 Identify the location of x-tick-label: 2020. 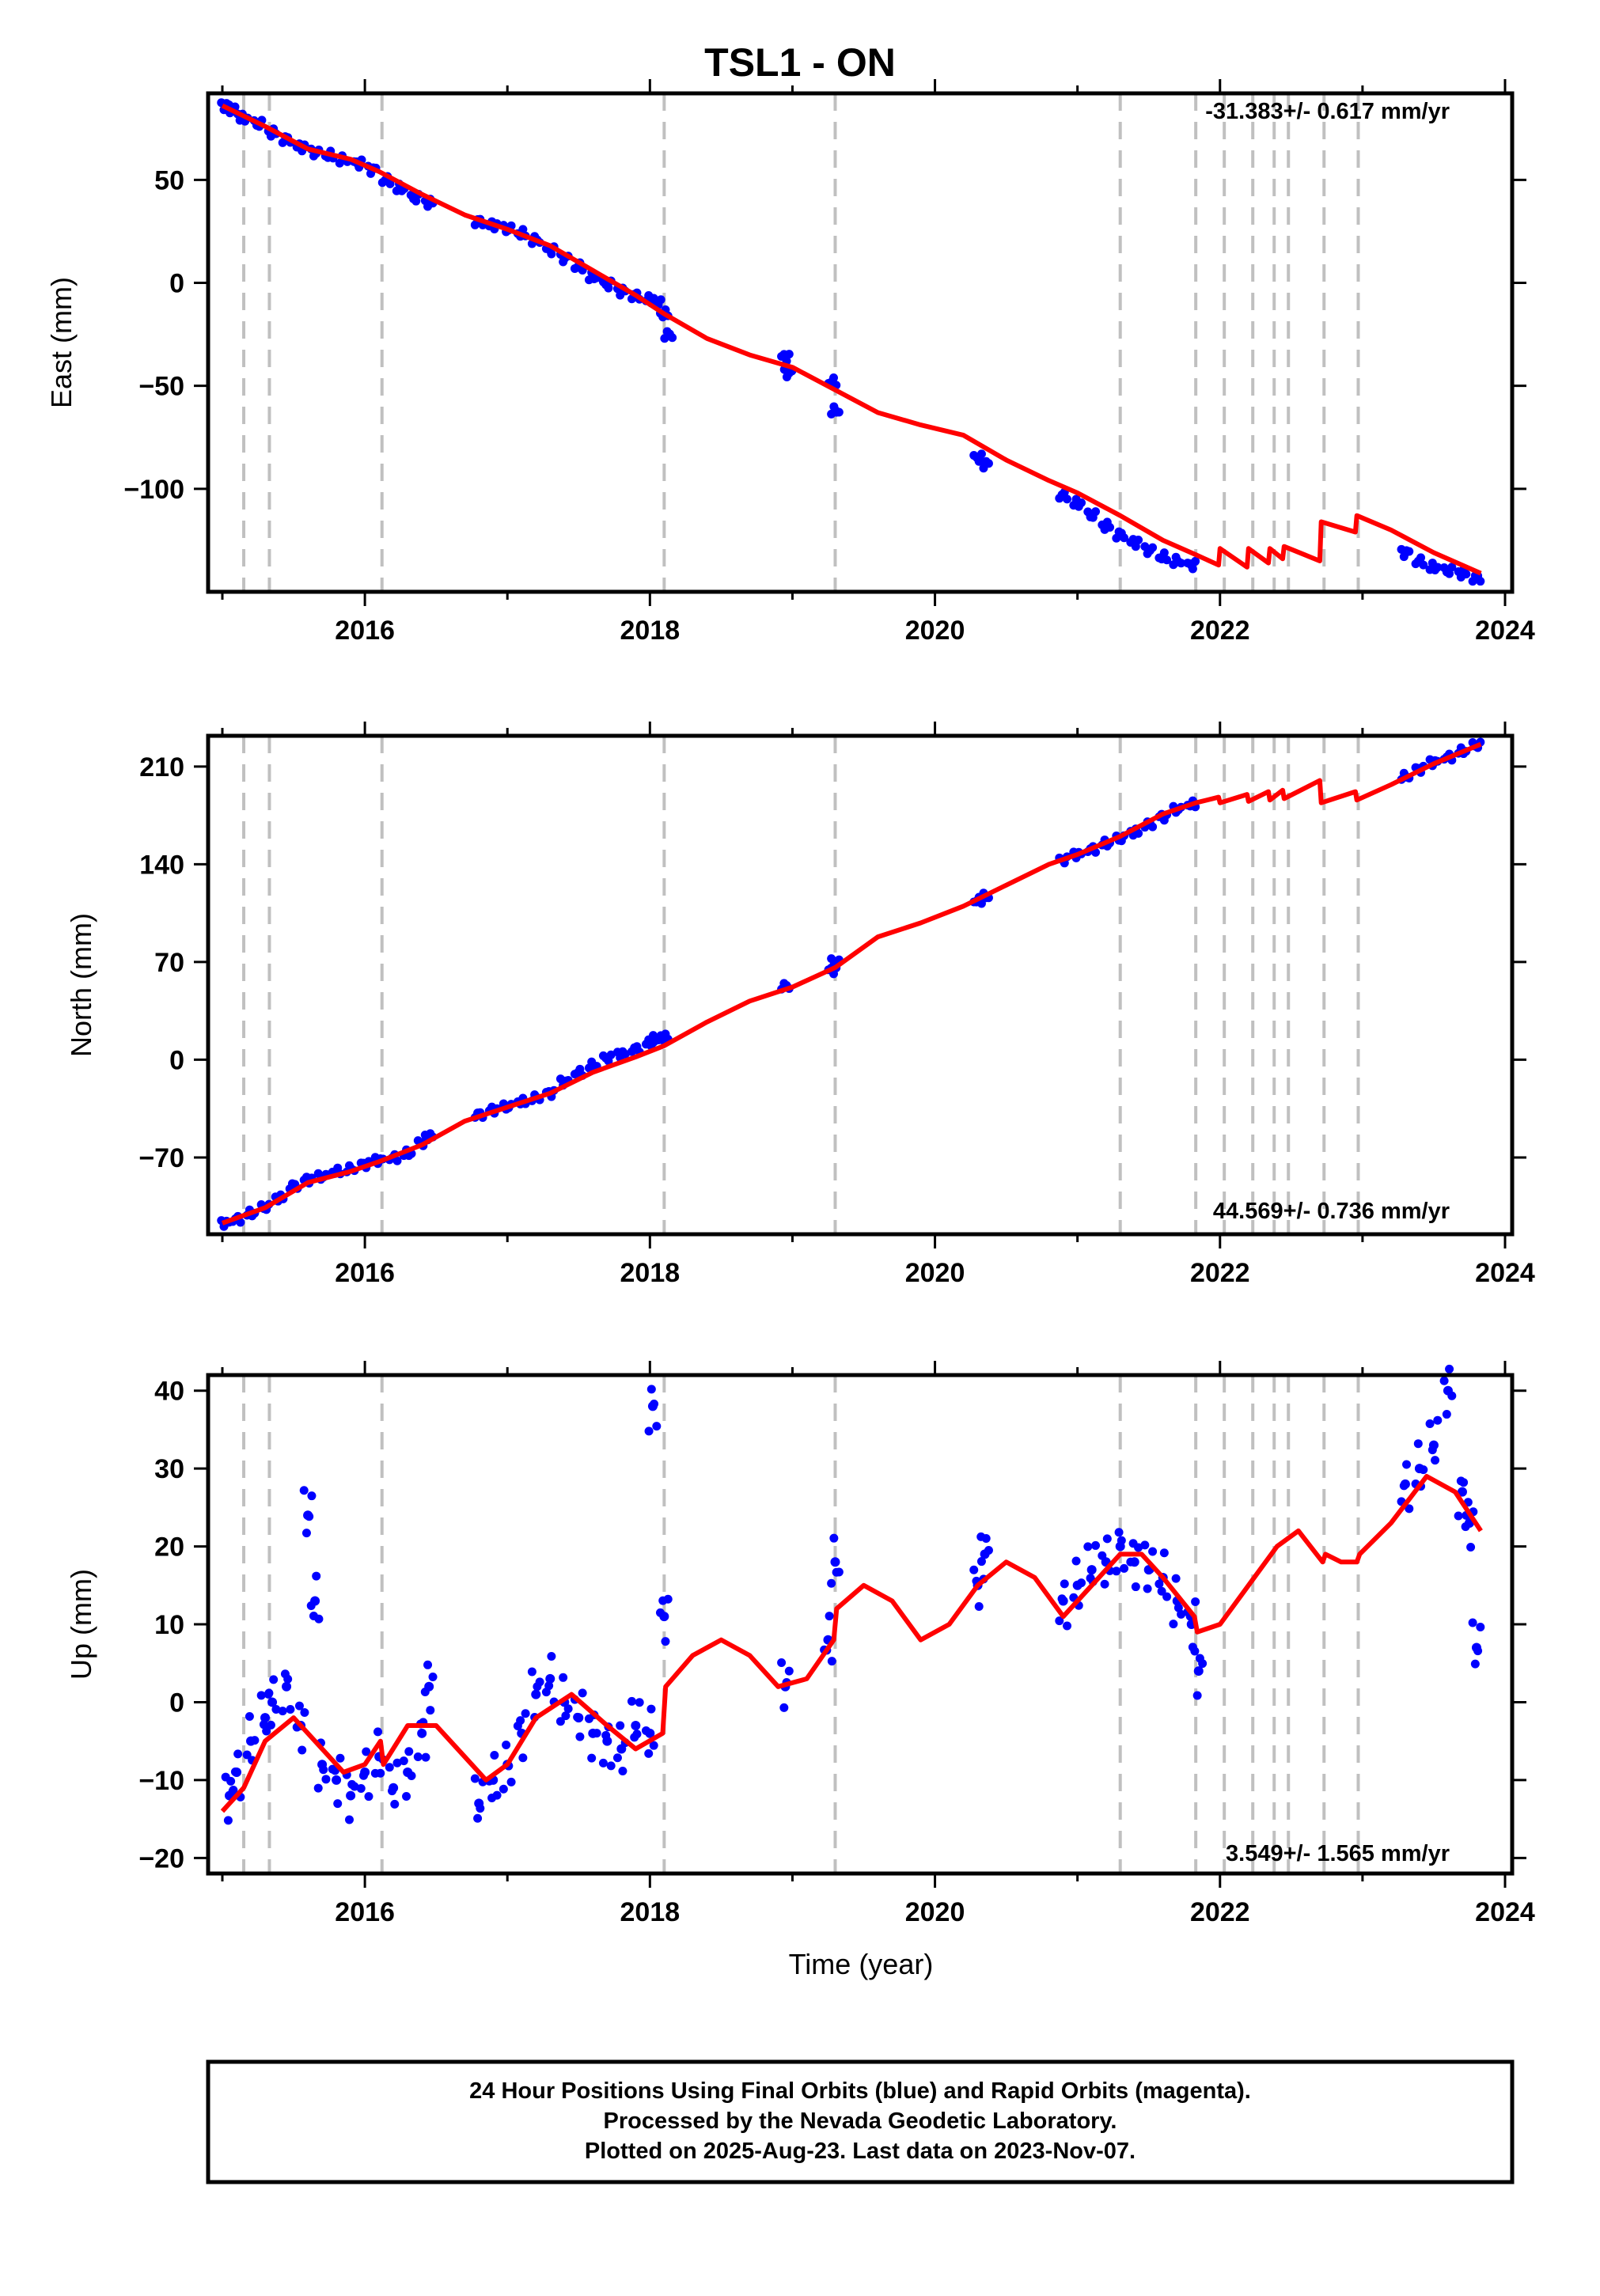
(935, 1273).